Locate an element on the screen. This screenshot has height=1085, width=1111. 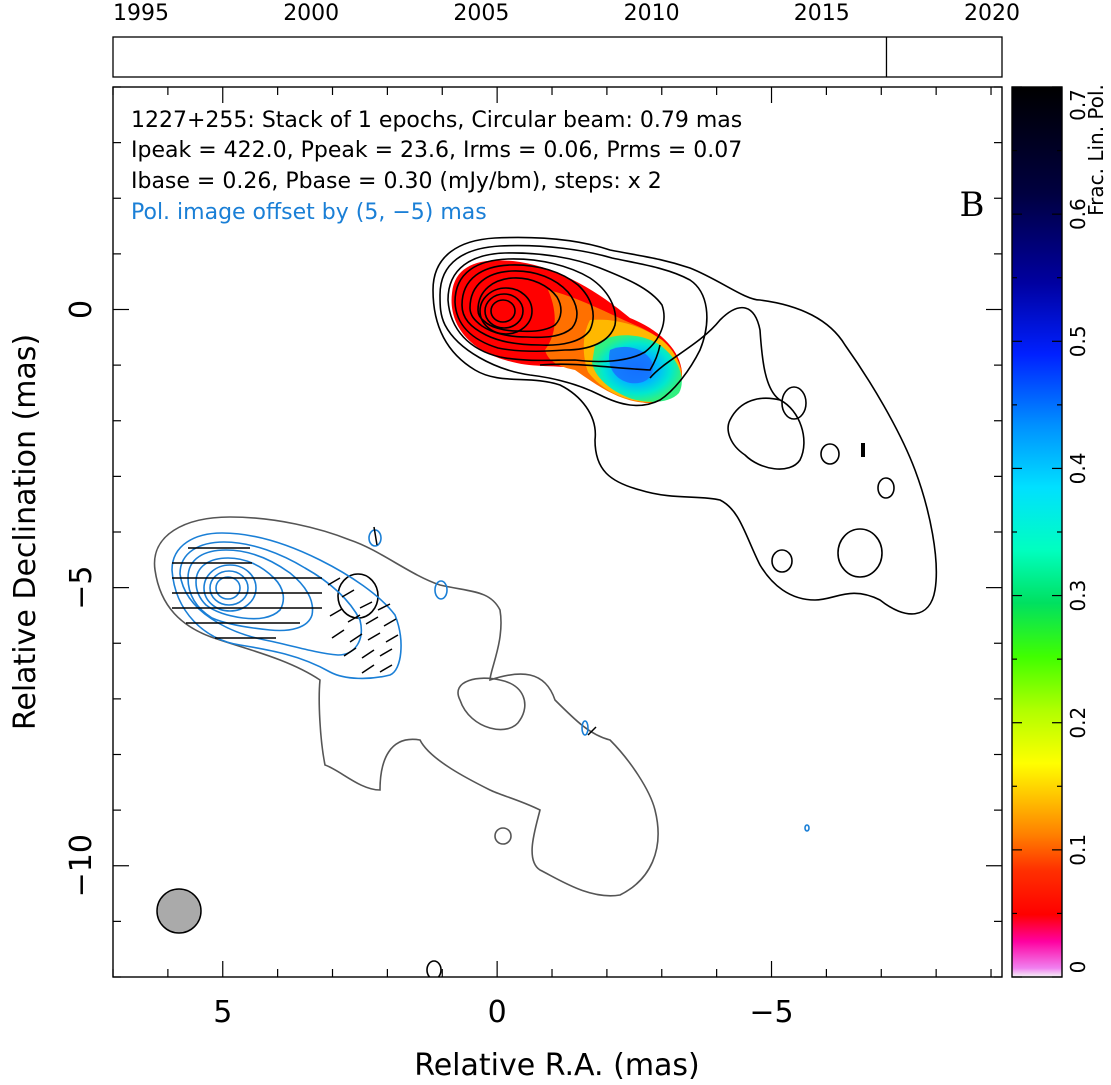
x-tick-label: −5 is located at coordinates (771, 1012).